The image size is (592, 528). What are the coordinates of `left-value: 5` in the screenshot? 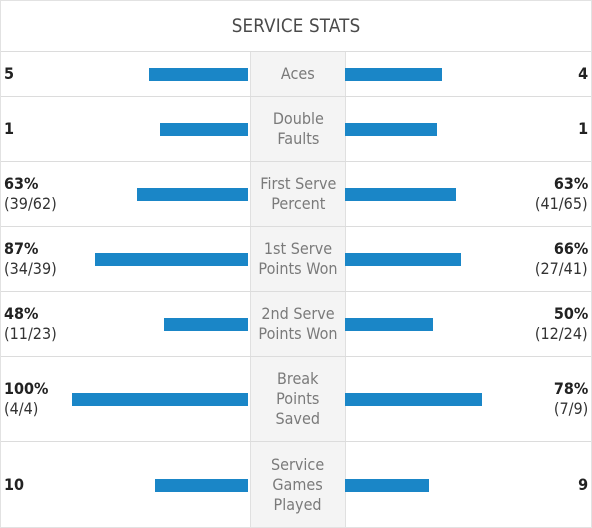 It's located at (9, 74).